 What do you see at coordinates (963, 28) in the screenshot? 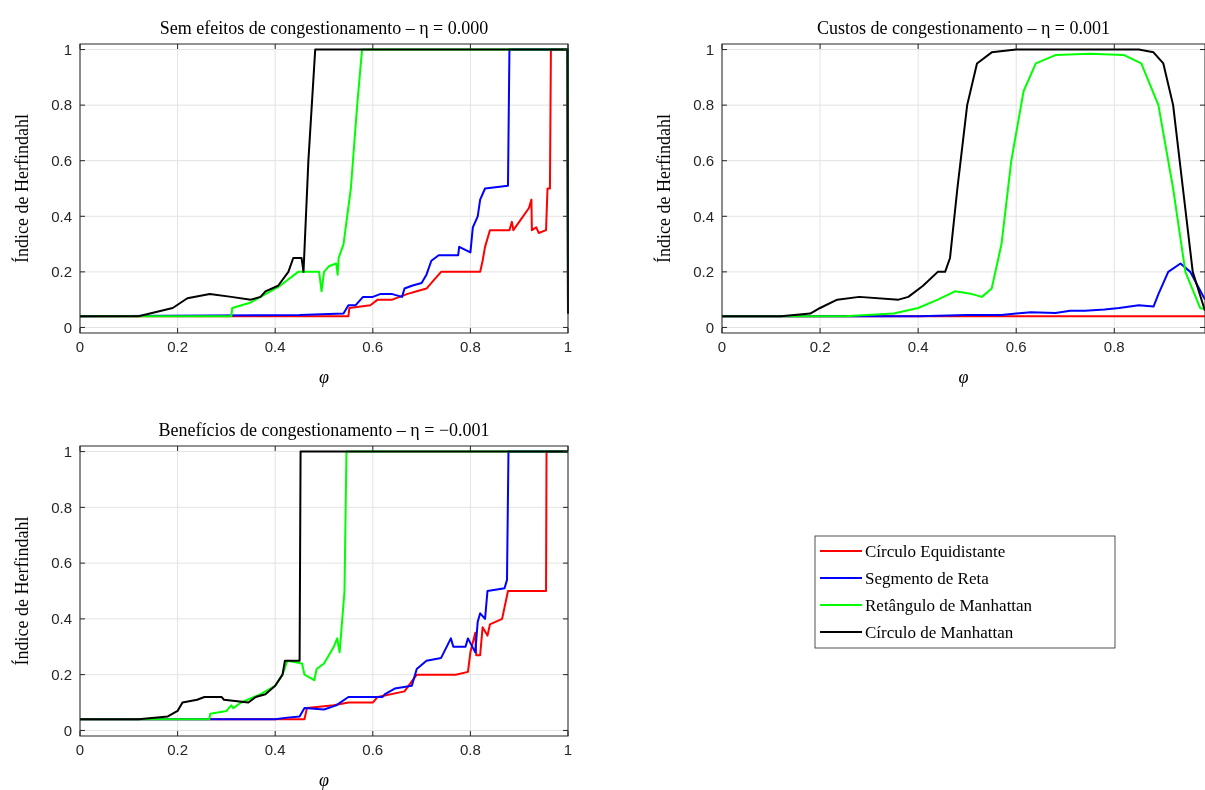
I see `chart-title: Custos de congestionamento – η = 0.001` at bounding box center [963, 28].